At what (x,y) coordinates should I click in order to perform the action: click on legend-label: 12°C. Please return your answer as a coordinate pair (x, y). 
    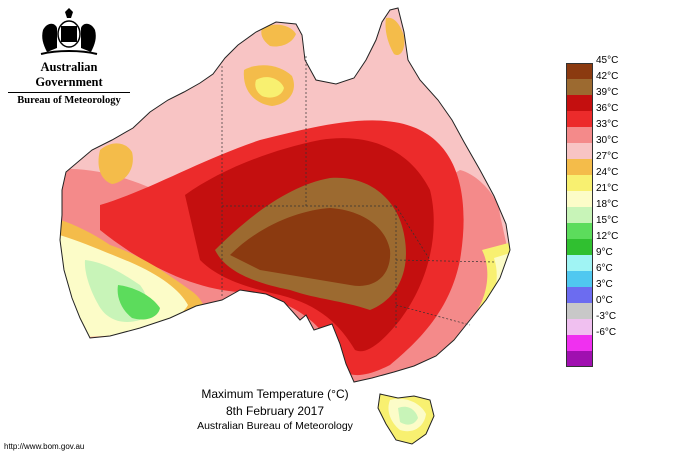
    Looking at the image, I should click on (607, 236).